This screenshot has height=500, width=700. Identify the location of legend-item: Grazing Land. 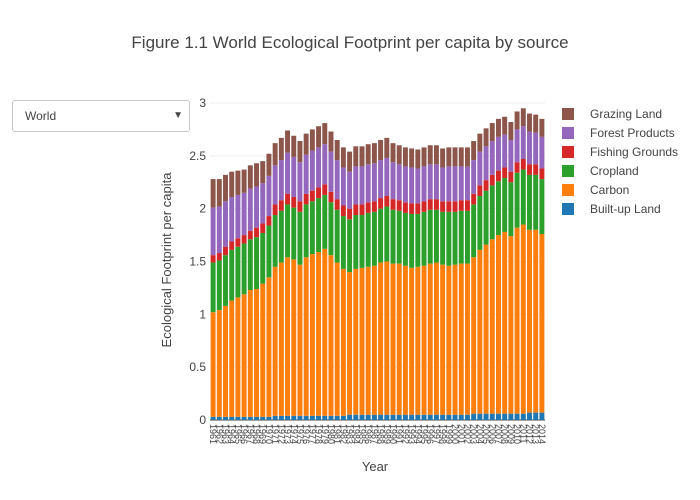
(620, 113).